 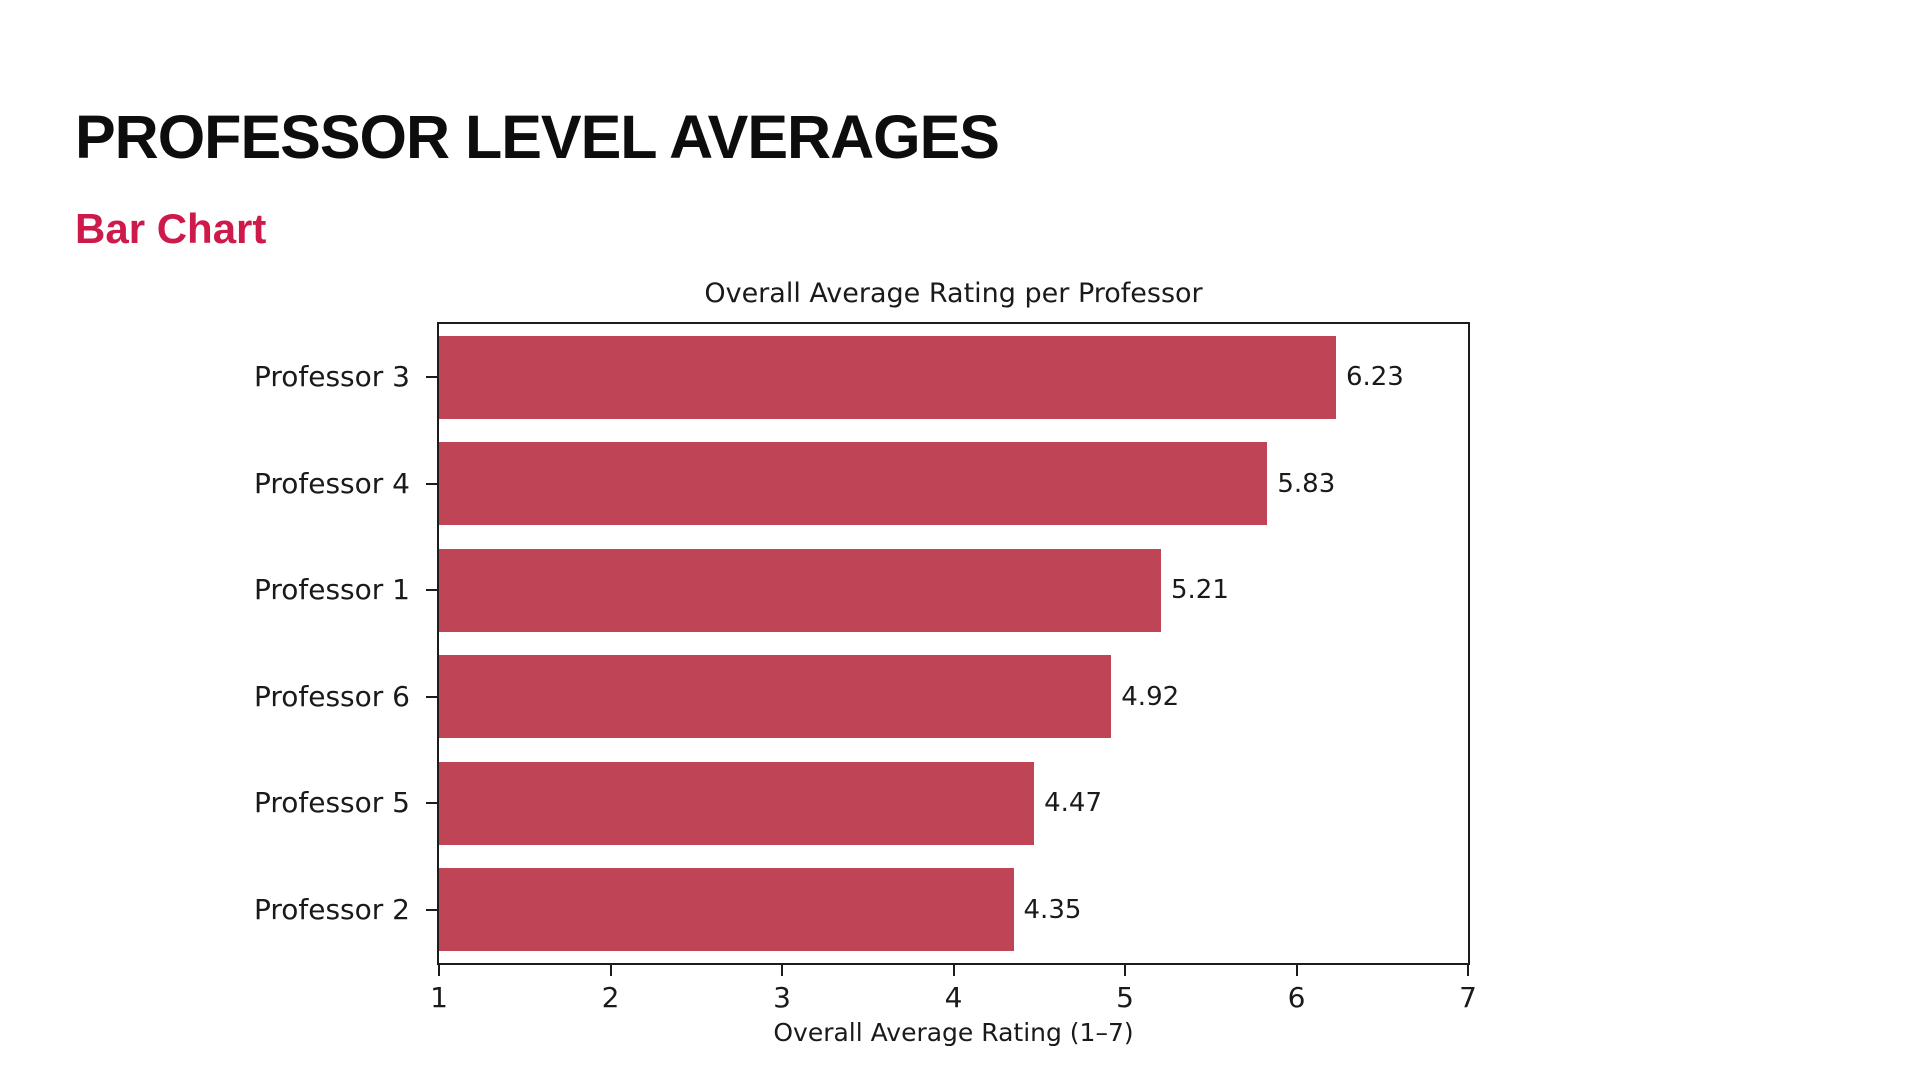 I want to click on y-axis-tick-label: Professor 1, so click(x=331, y=590).